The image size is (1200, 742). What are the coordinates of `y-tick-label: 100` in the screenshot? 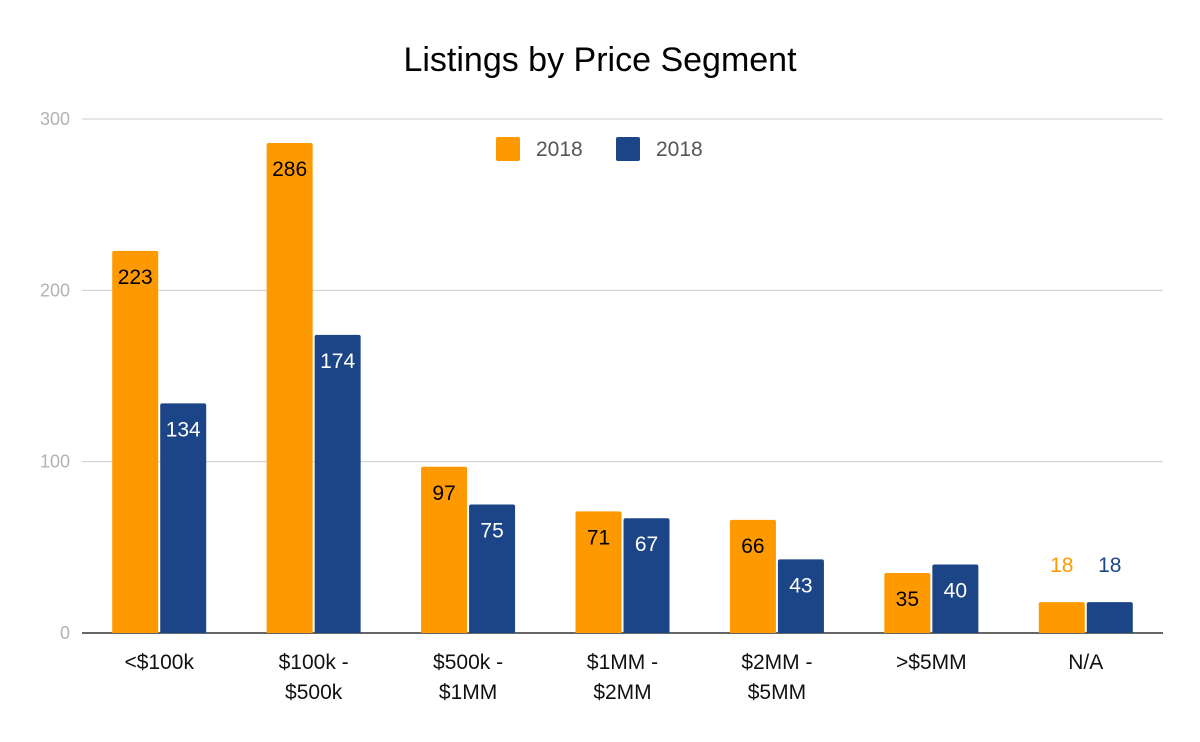 It's located at (55, 462).